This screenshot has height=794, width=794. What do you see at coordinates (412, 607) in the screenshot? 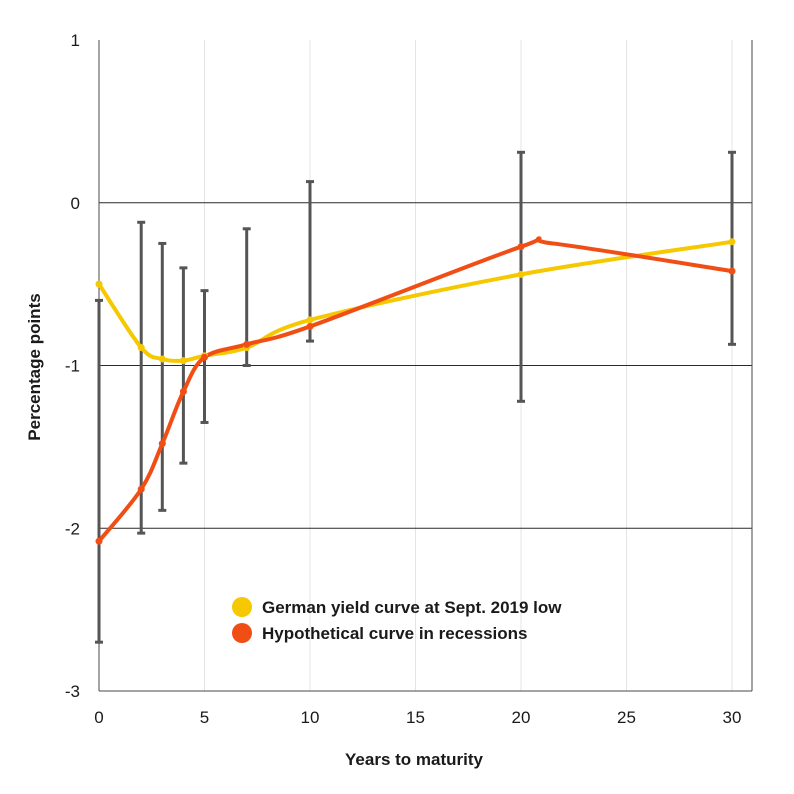
I see `legend-label-german-yield: German yield curve at Sept. 2019 low` at bounding box center [412, 607].